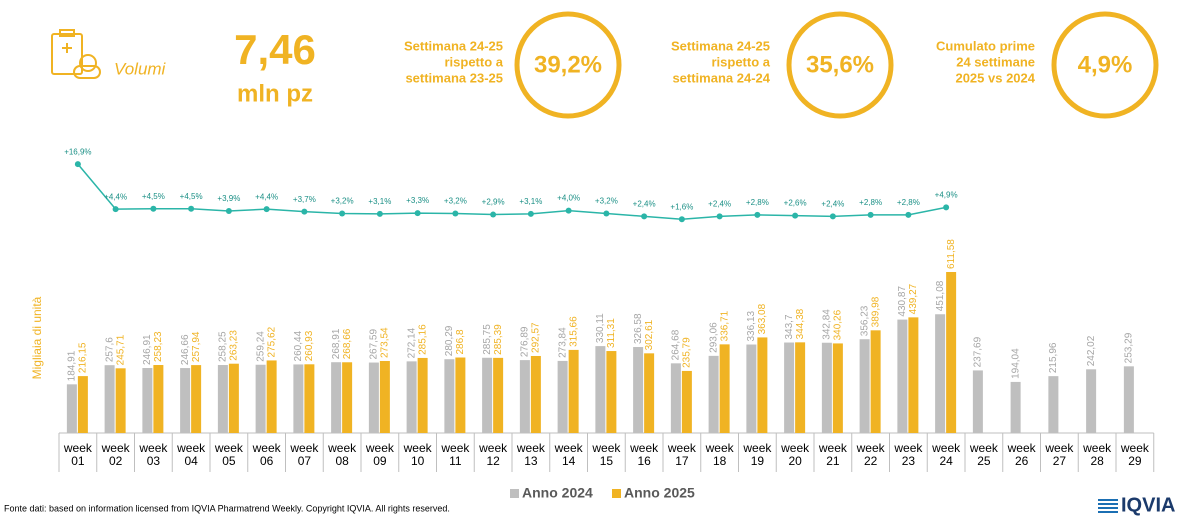 This screenshot has width=1203, height=517. Describe the element at coordinates (158, 346) in the screenshot. I see `bar-value-label: 258,23` at that location.